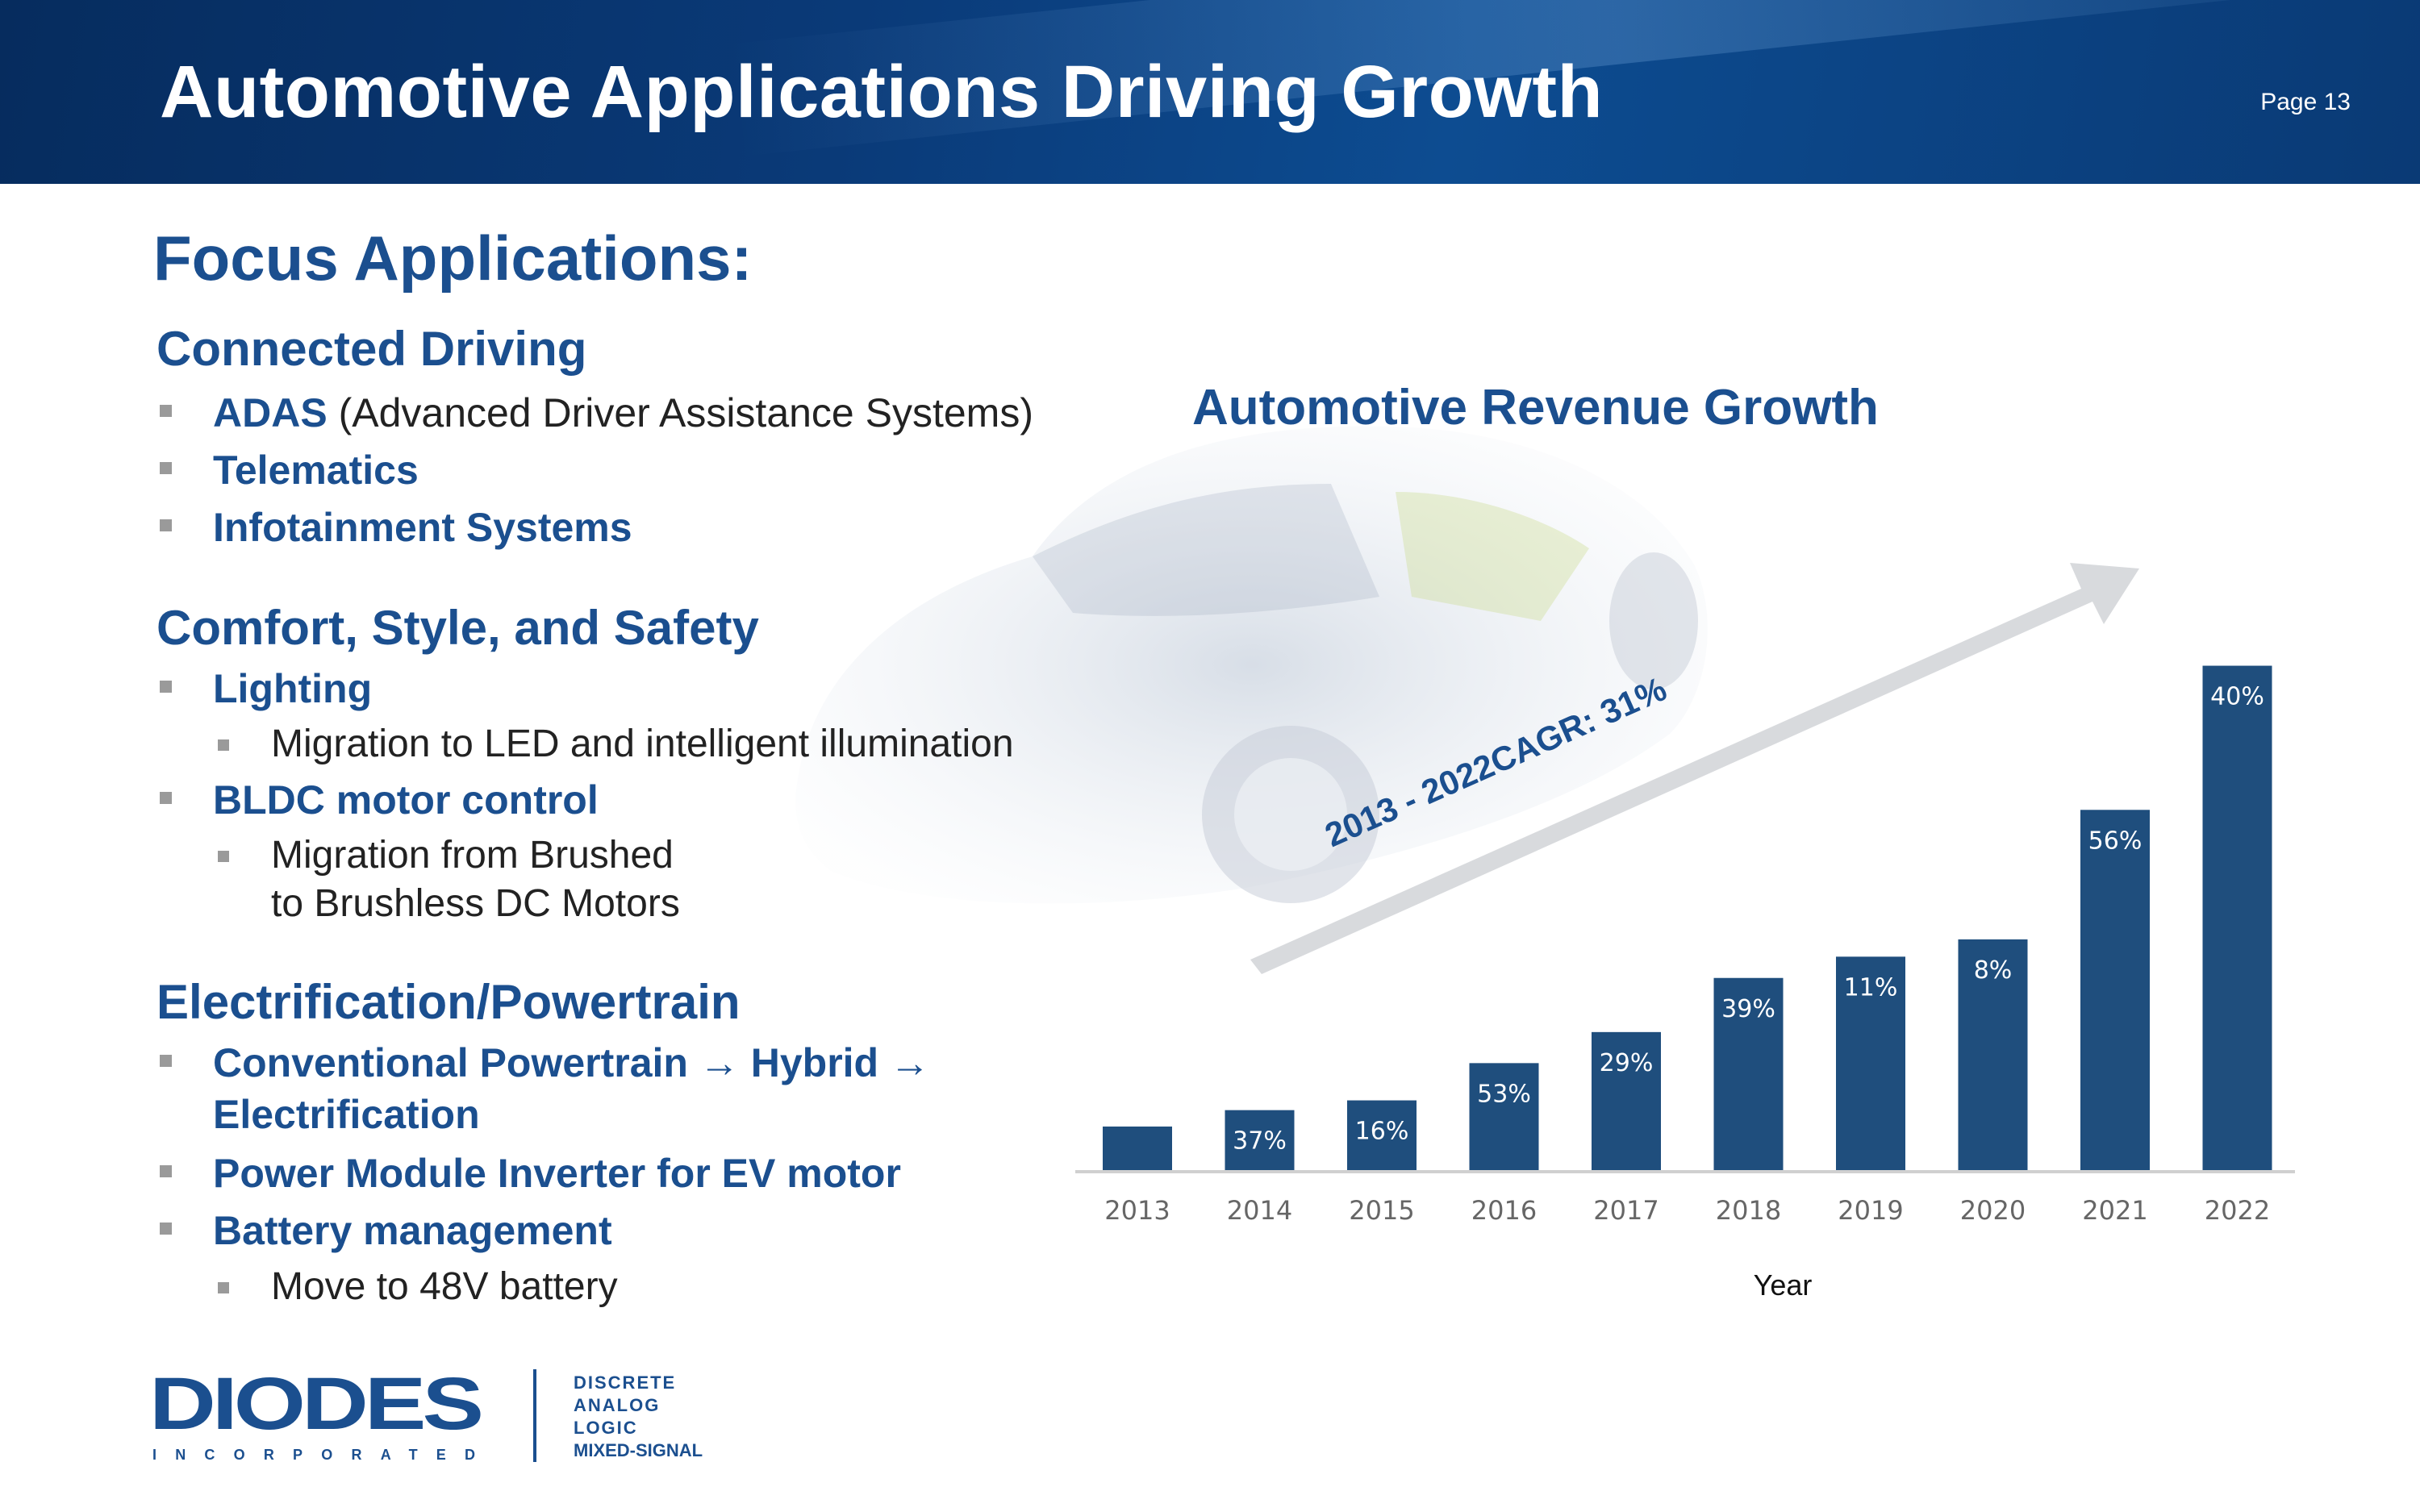  Describe the element at coordinates (639, 1450) in the screenshot. I see `logo-line-mixed-signal: MIXED-SIGNAL` at that location.